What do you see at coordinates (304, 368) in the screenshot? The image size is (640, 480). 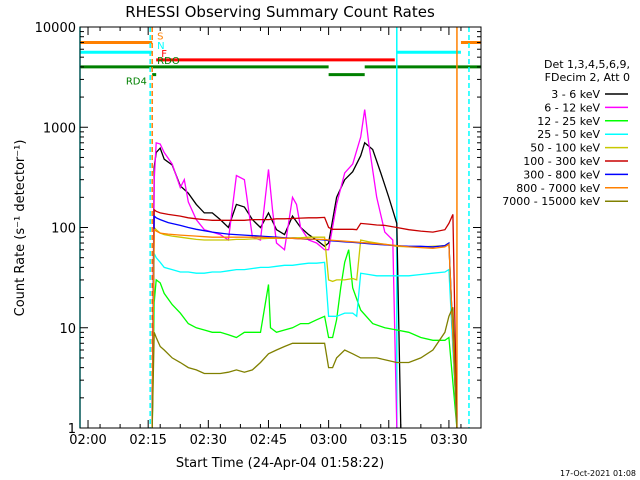 I see `series-line-7000-15000-kev` at bounding box center [304, 368].